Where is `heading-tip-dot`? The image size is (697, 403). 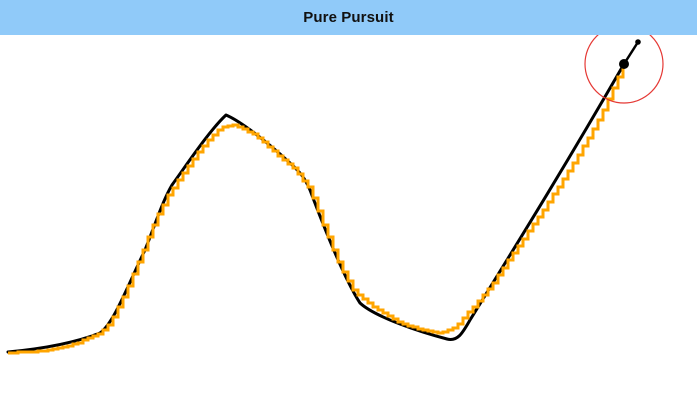 heading-tip-dot is located at coordinates (638, 42).